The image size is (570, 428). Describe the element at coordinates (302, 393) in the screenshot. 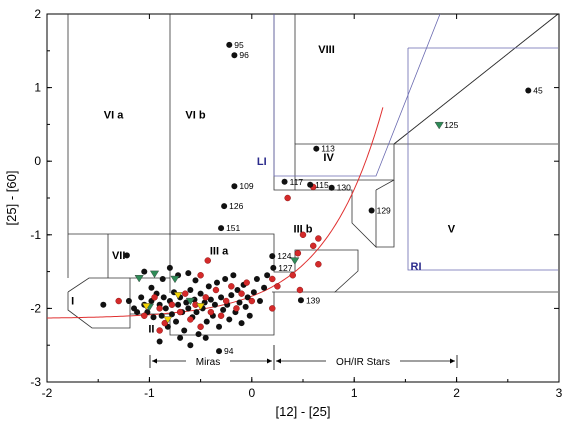

I see `x-tick-labels: -2 -1 0 1 2 3` at that location.